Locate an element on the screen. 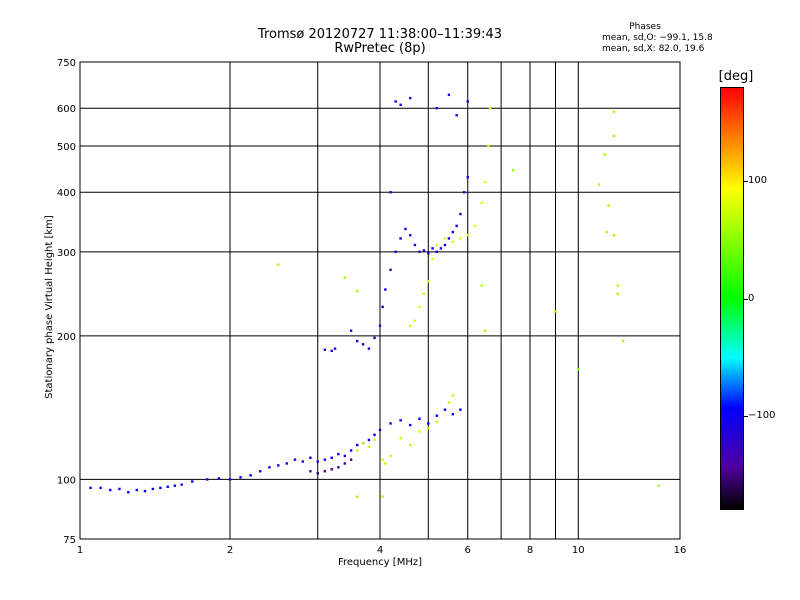 The width and height of the screenshot is (800, 600). y-axis-label: Stationary phase Virtual Height [km] is located at coordinates (49, 307).